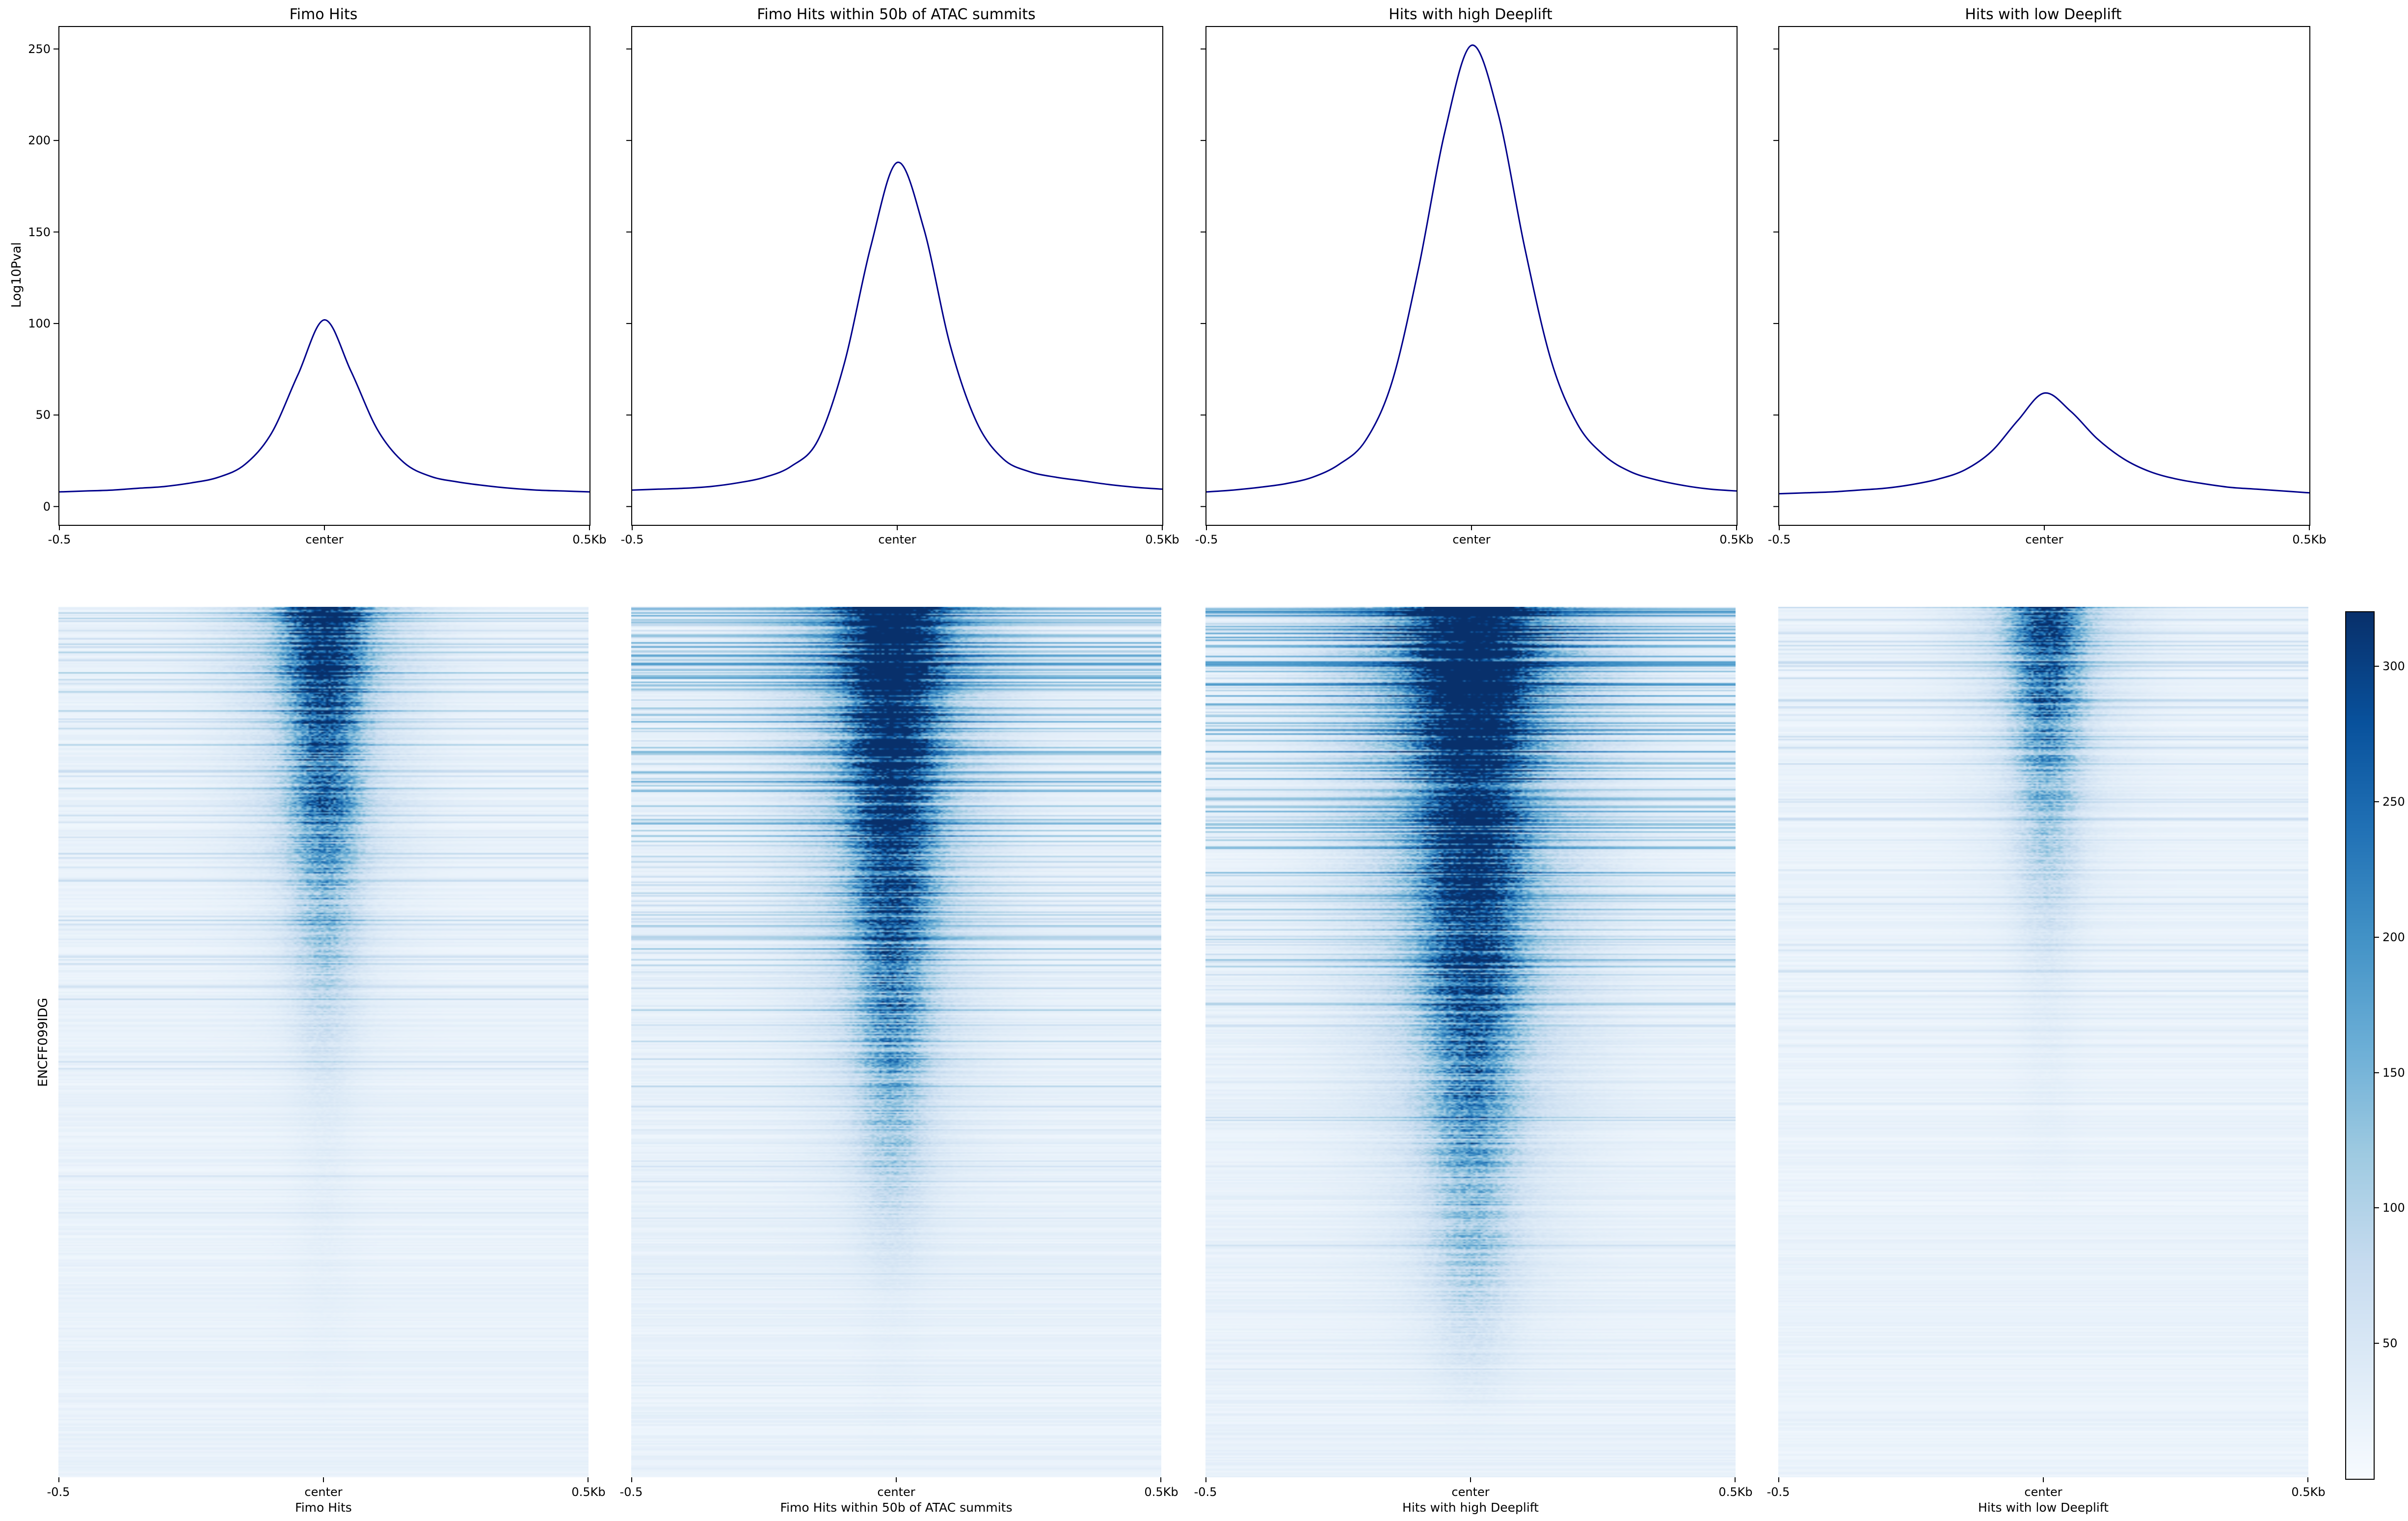 The height and width of the screenshot is (1521, 2408). I want to click on profile-plot: 0 50 100 150 200 250 -0.5 center 0.5Kb, so click(317, 286).